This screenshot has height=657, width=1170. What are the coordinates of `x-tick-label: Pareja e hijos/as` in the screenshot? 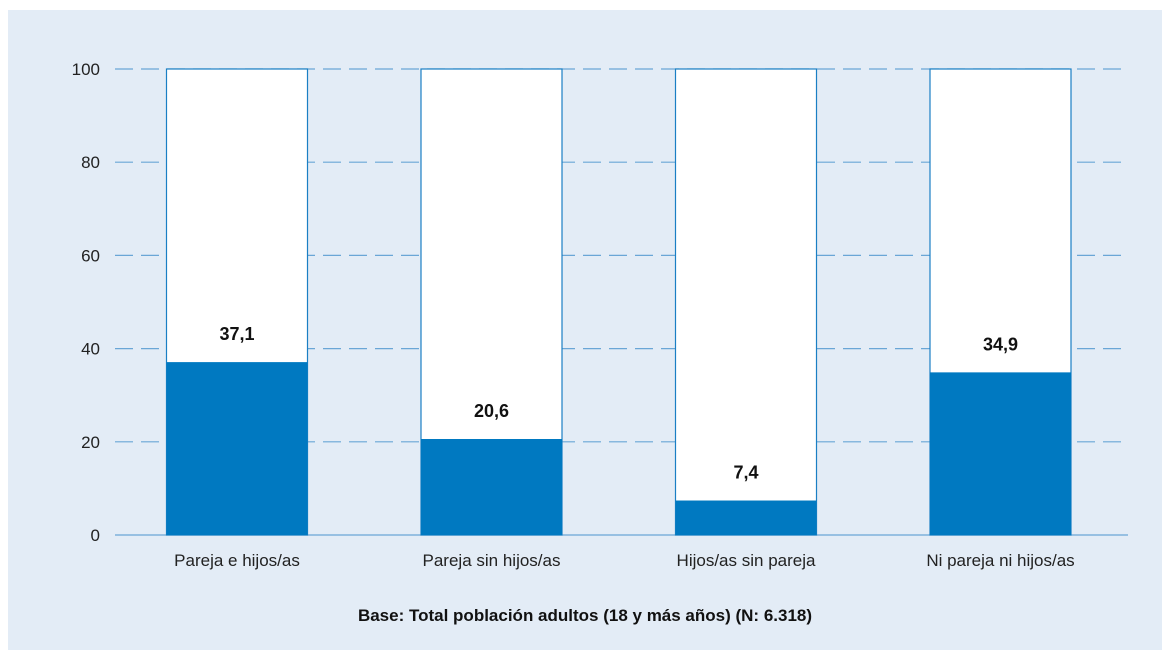 It's located at (237, 560).